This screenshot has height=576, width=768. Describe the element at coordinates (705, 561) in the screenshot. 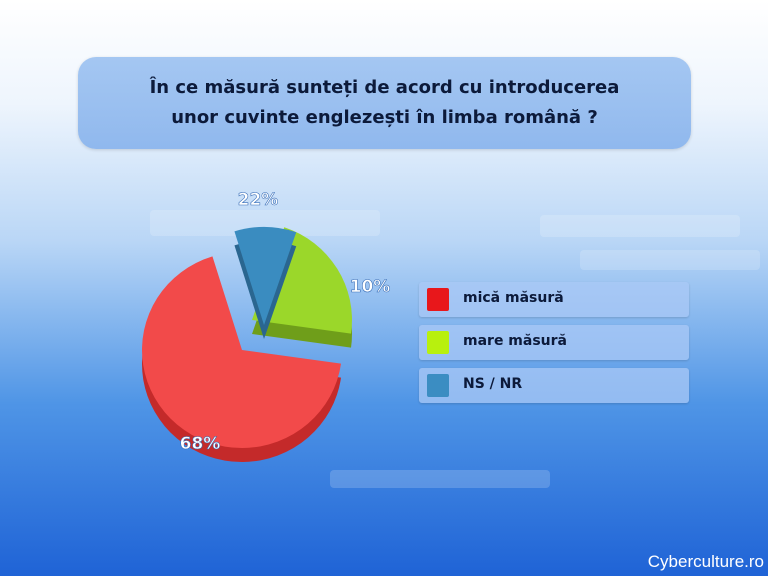

I see `watermark: Cyberculture.ro` at that location.